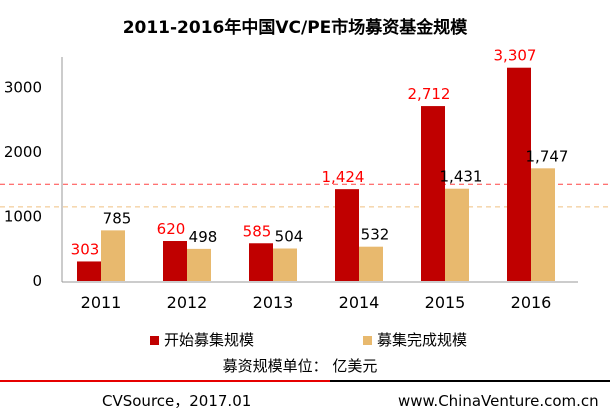 The image size is (610, 419). I want to click on x-tick-label: 2012, so click(187, 302).